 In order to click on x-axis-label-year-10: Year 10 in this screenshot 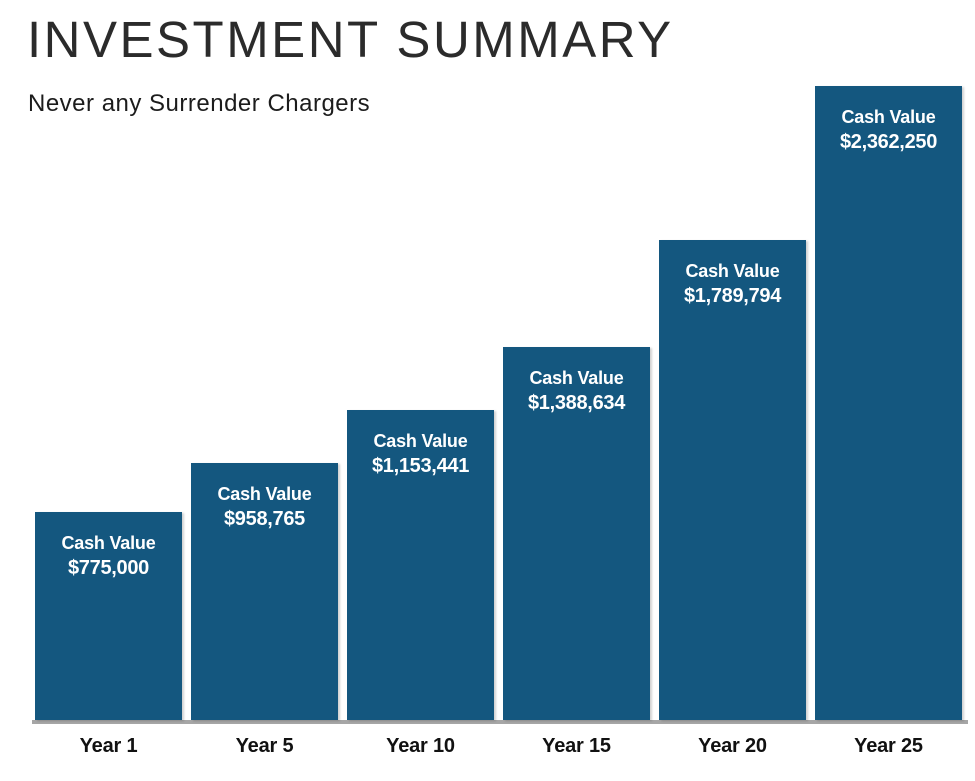, I will do `click(420, 746)`.